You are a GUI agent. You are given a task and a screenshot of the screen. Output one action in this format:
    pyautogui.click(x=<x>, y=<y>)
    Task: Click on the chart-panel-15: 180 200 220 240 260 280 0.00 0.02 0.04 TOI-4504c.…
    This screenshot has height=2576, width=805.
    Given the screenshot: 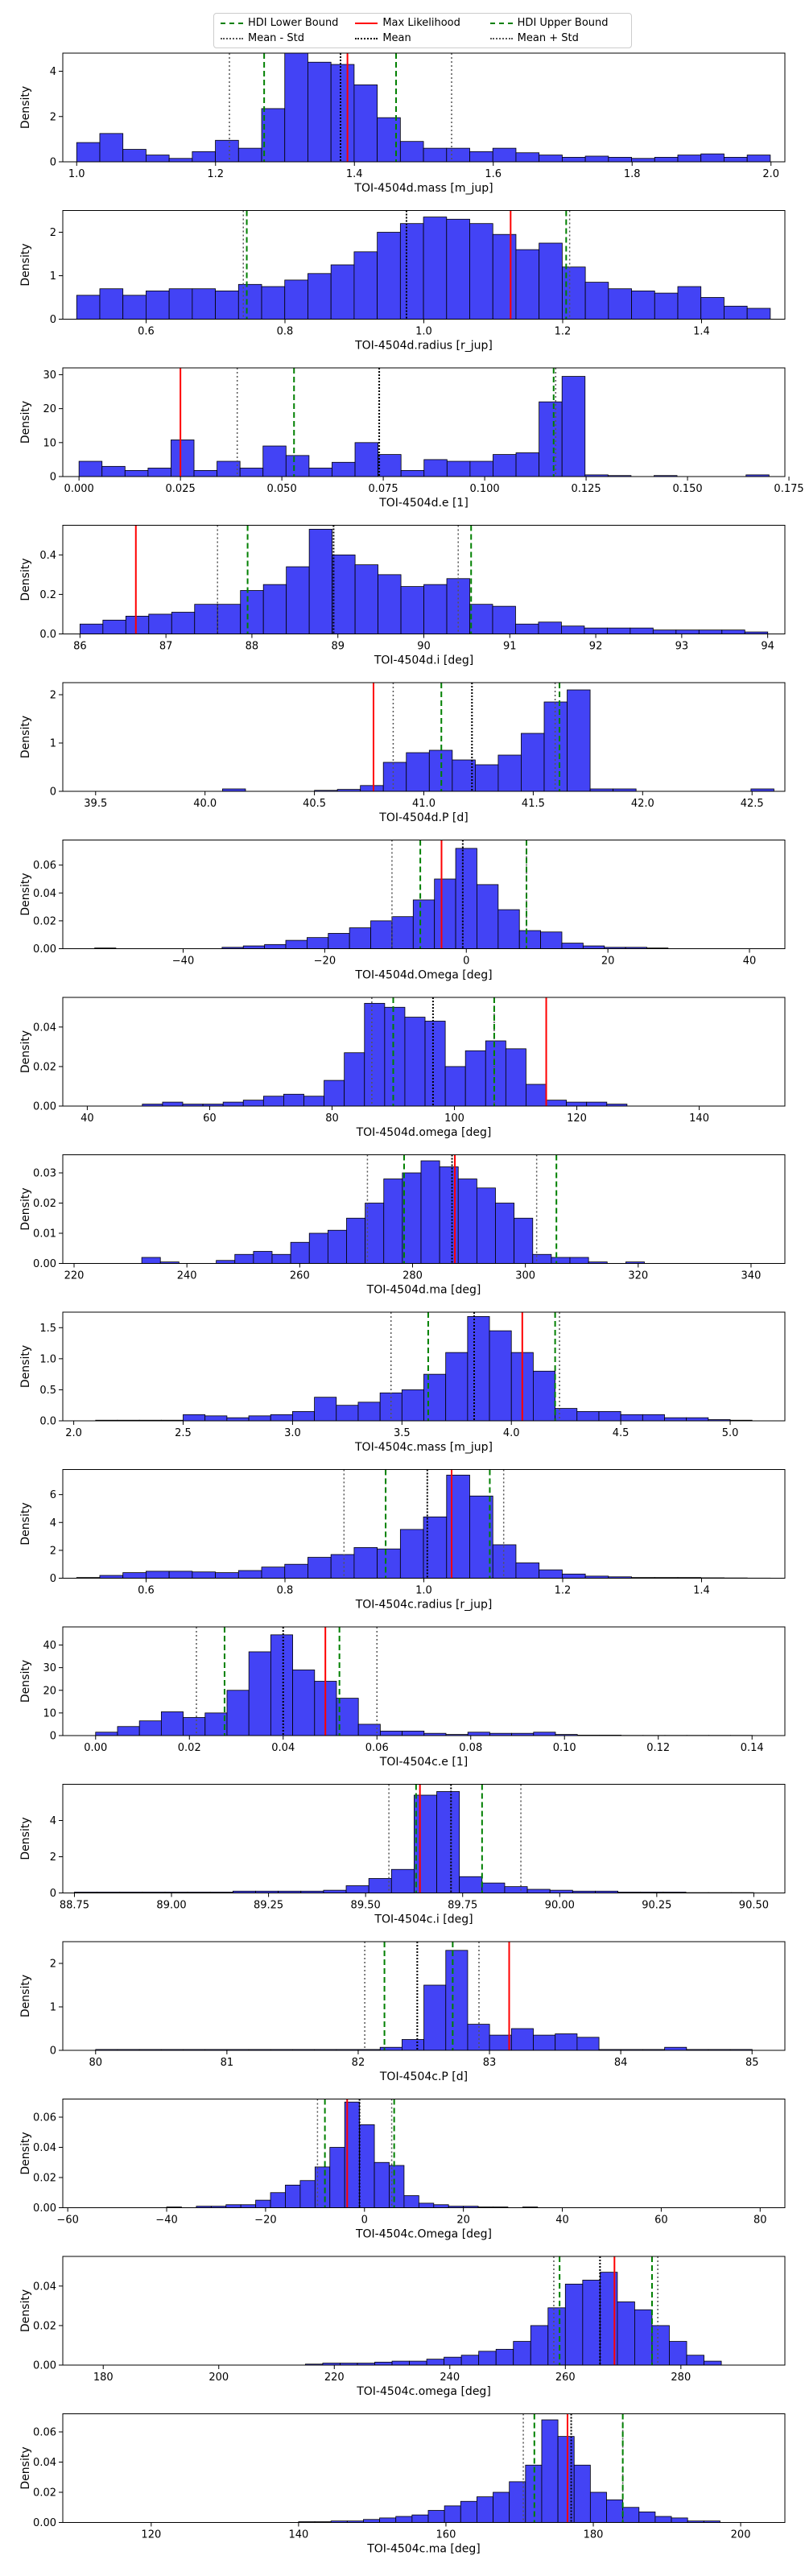 What is the action you would take?
    pyautogui.click(x=402, y=2327)
    